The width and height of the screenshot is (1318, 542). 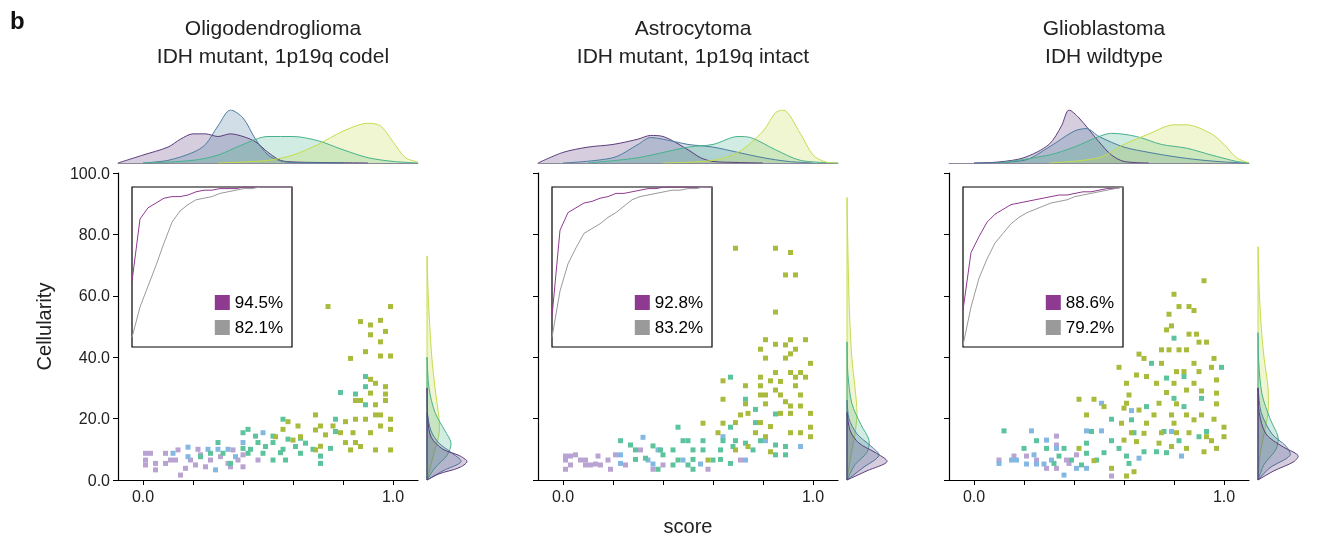 What do you see at coordinates (1089, 327) in the screenshot?
I see `legend-label: 79.2%` at bounding box center [1089, 327].